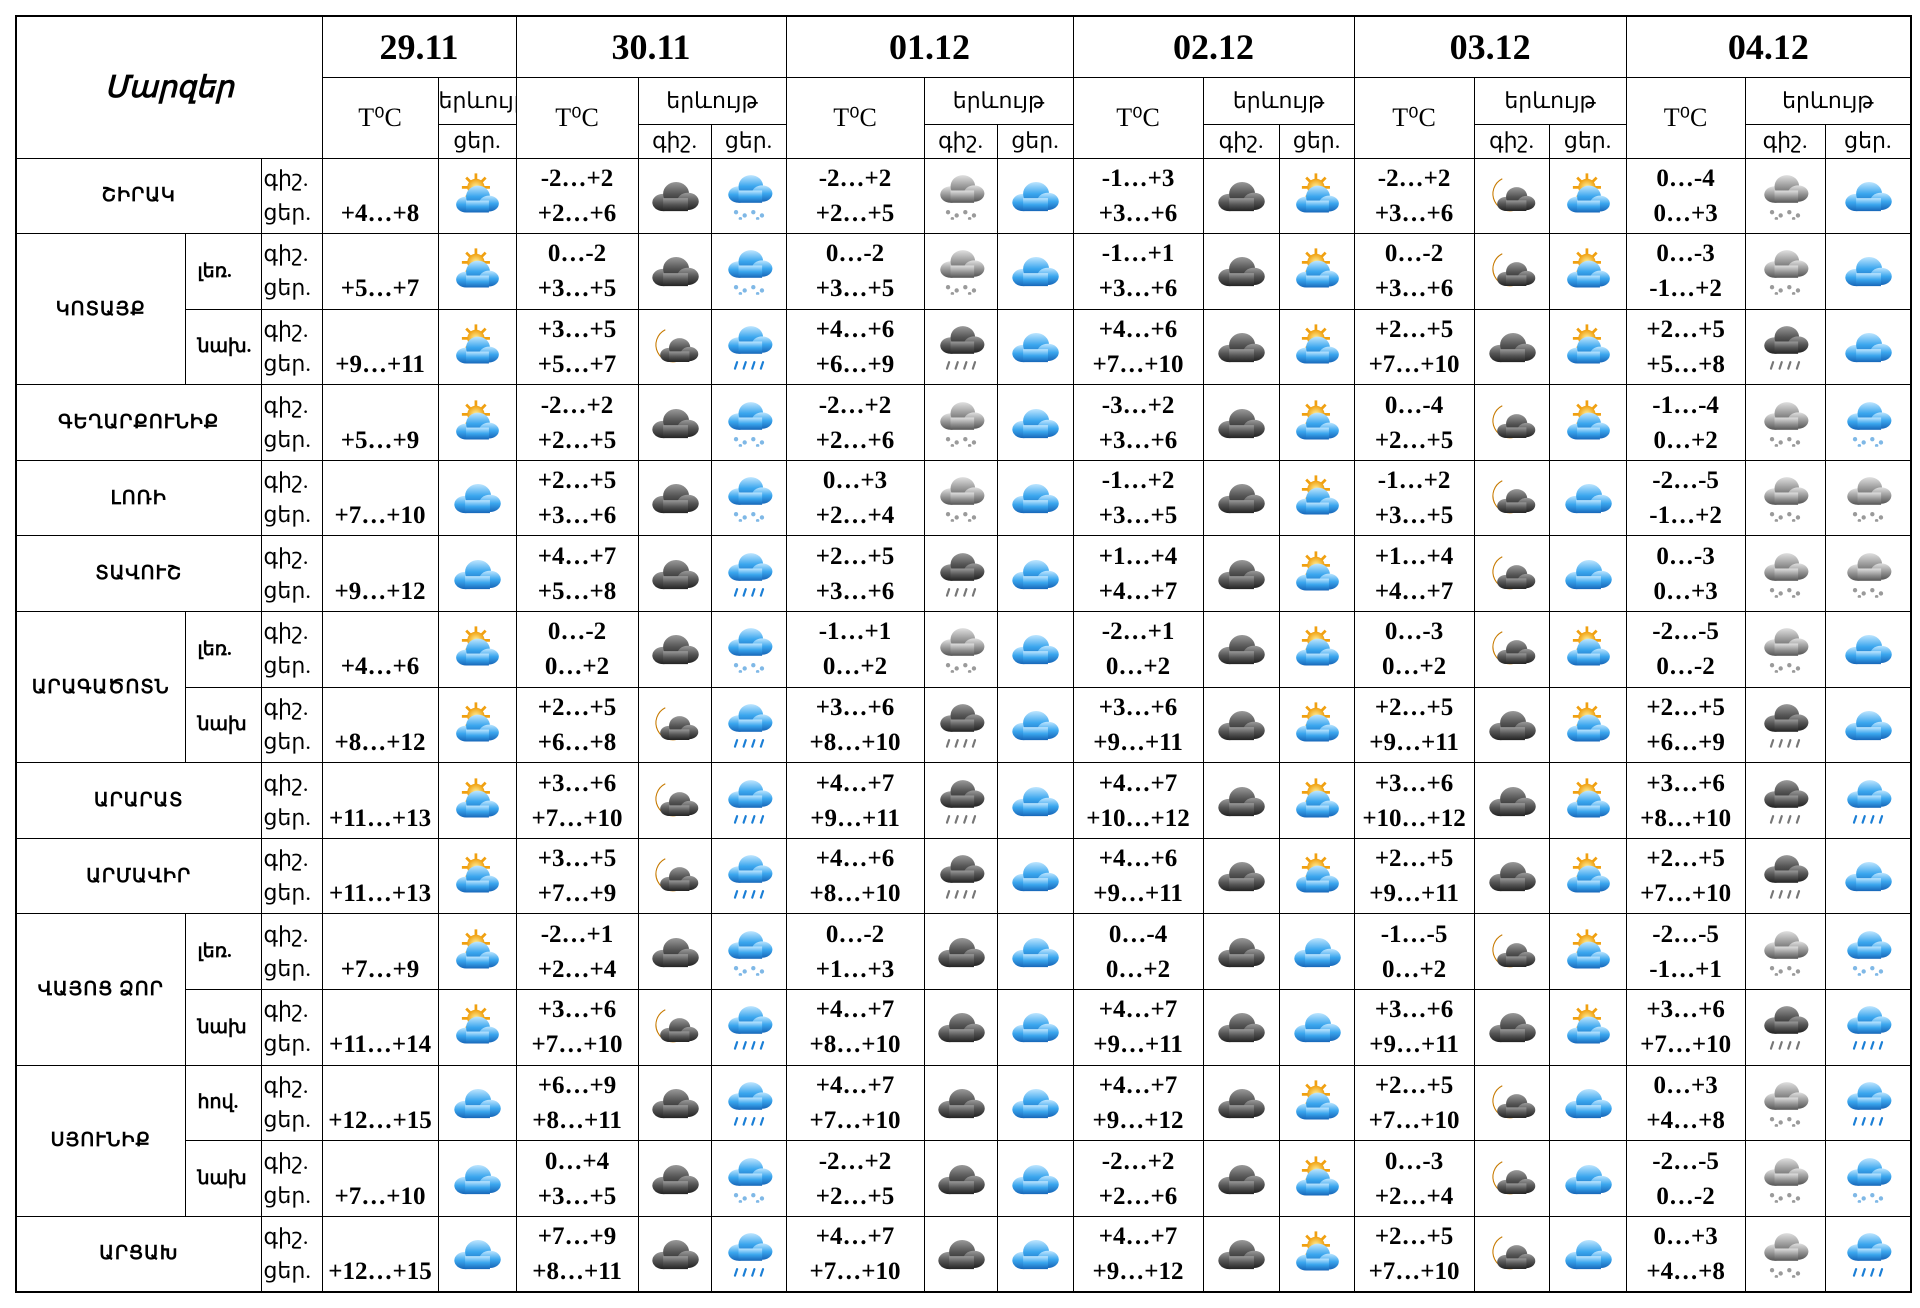  What do you see at coordinates (138, 1254) in the screenshot?
I see `region-name: ԱՐՑԱԽ` at bounding box center [138, 1254].